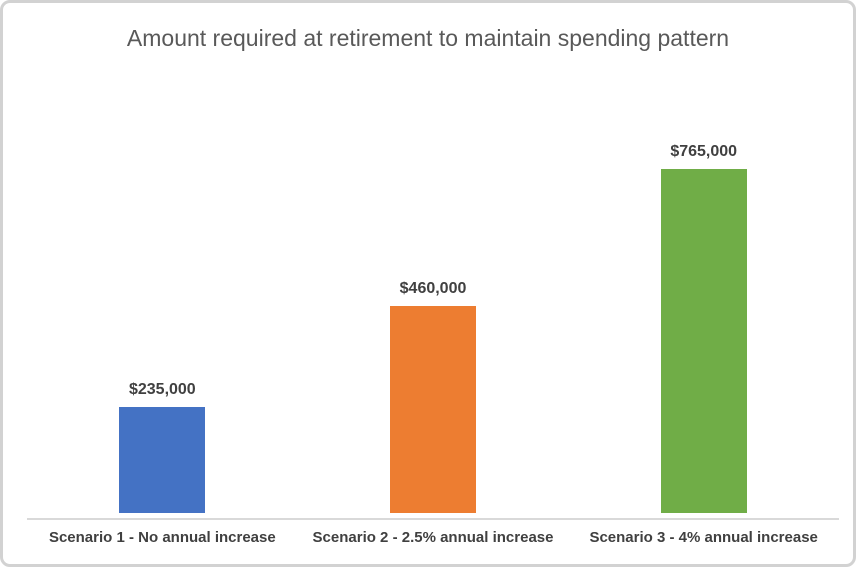 Image resolution: width=856 pixels, height=567 pixels. Describe the element at coordinates (433, 519) in the screenshot. I see `x-axis-line` at that location.